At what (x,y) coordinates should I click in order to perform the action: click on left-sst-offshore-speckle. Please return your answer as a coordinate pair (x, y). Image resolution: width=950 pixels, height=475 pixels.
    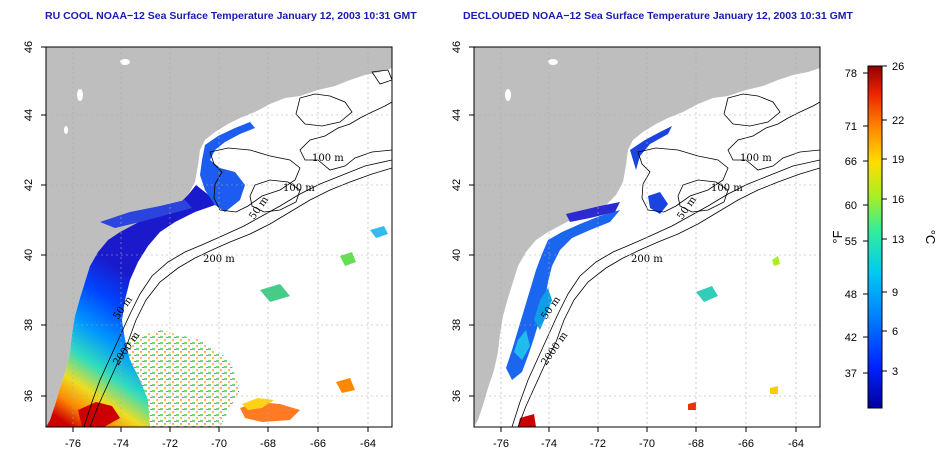
    Looking at the image, I should click on (182, 378).